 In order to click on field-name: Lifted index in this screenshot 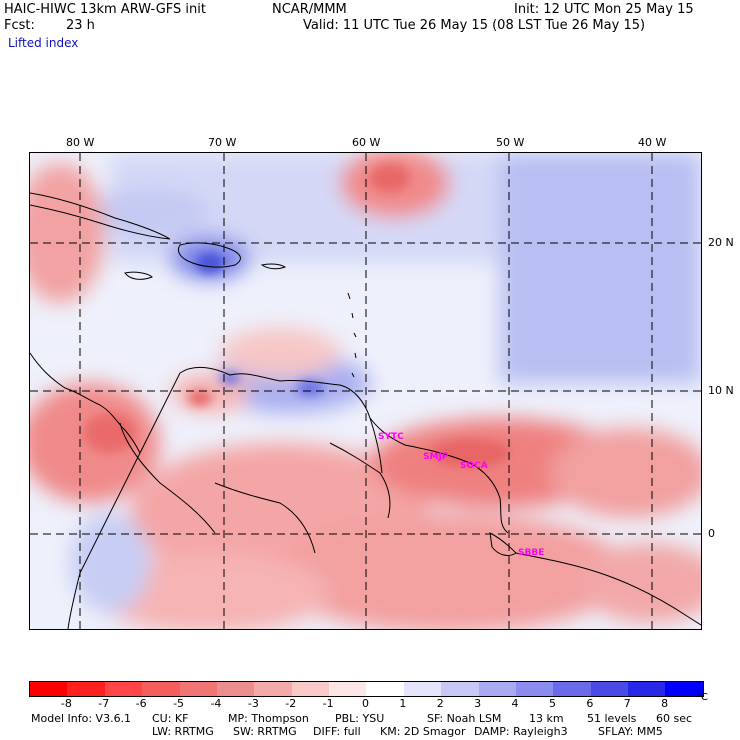, I will do `click(43, 43)`.